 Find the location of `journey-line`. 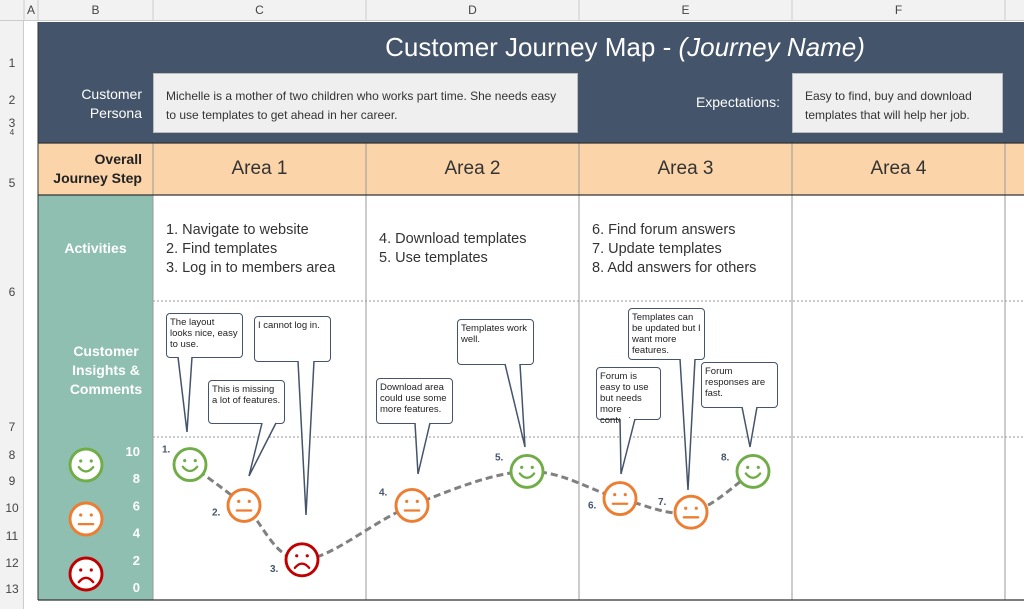

journey-line is located at coordinates (471, 512).